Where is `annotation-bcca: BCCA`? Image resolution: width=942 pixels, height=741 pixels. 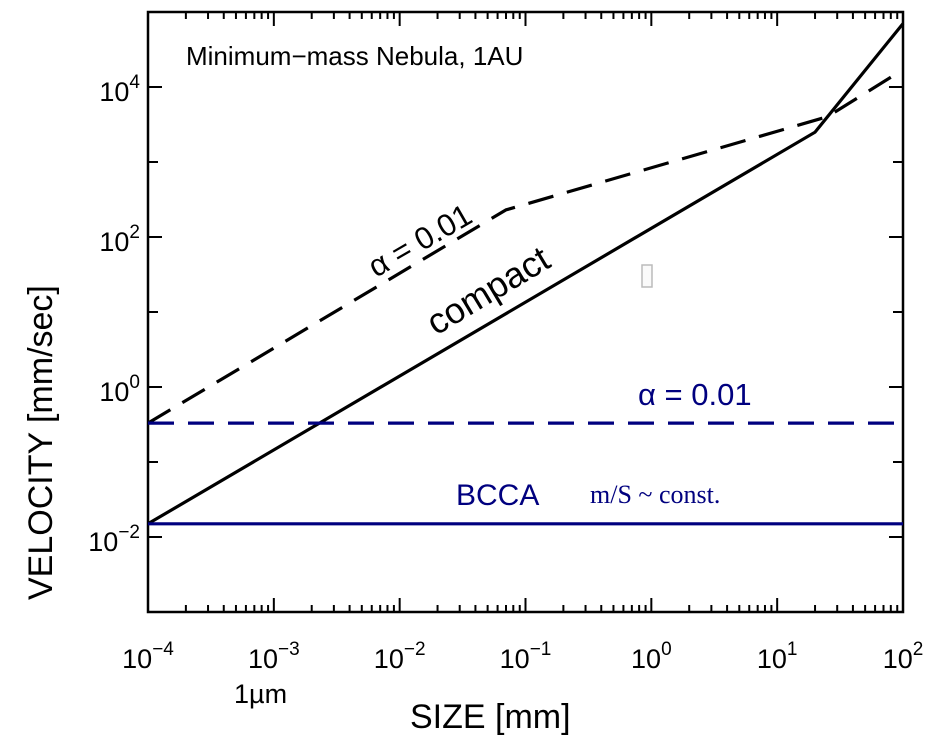 annotation-bcca: BCCA is located at coordinates (497, 495).